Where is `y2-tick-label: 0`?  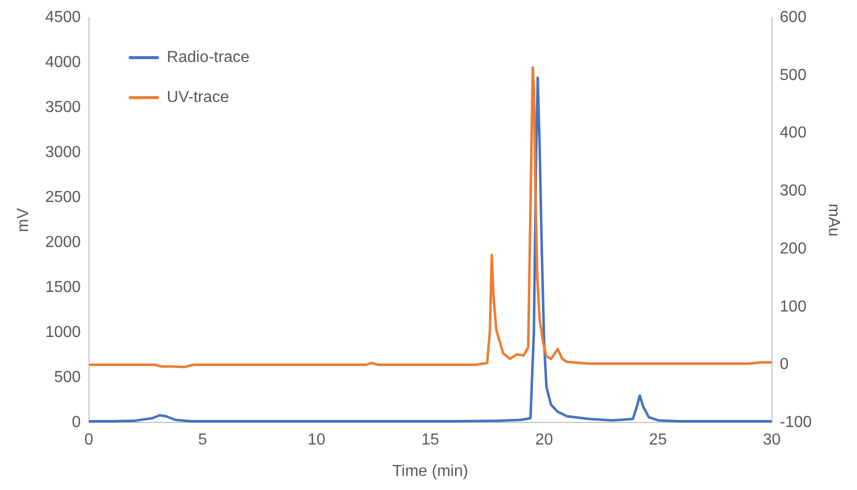
y2-tick-label: 0 is located at coordinates (784, 365).